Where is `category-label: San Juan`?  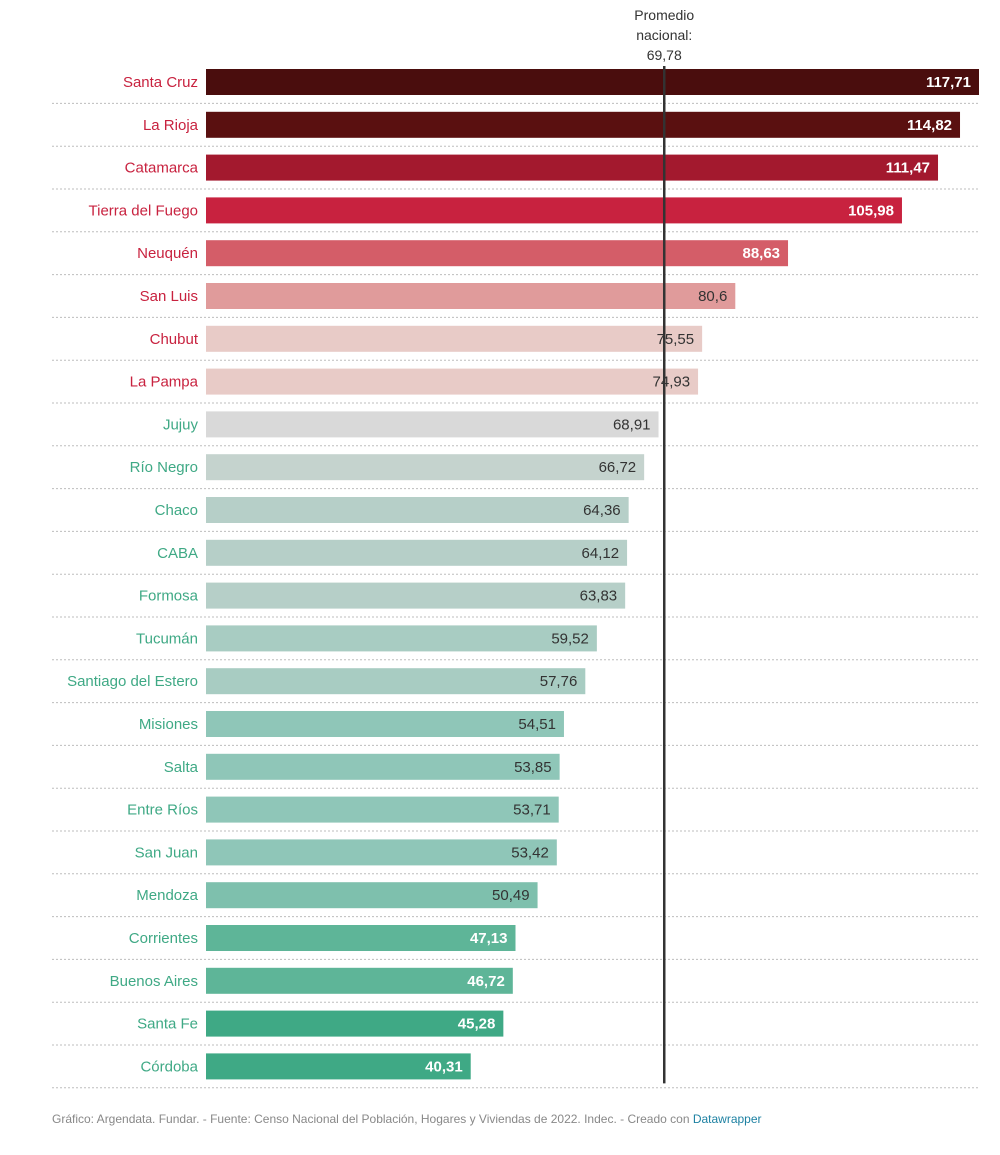 category-label: San Juan is located at coordinates (166, 852).